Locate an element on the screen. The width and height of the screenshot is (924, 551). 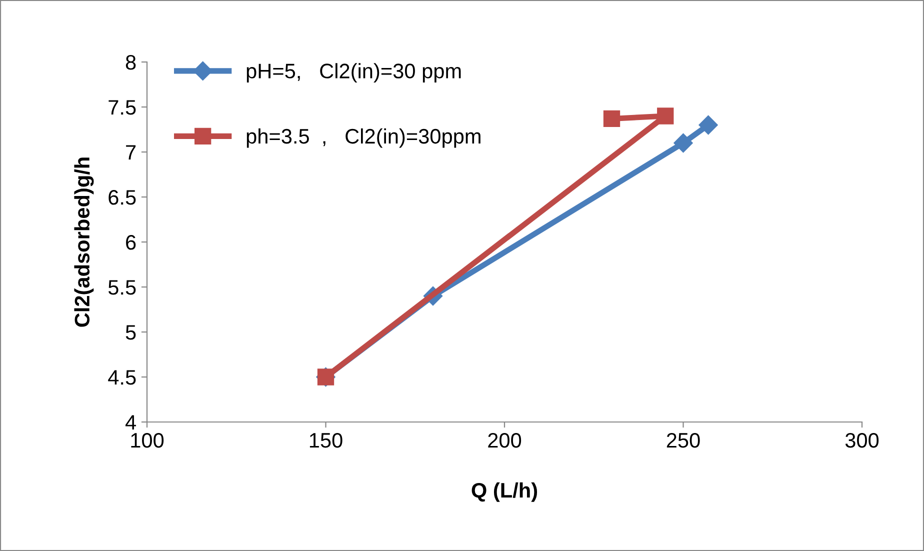
y-tick-label: 7.5 is located at coordinates (122, 107).